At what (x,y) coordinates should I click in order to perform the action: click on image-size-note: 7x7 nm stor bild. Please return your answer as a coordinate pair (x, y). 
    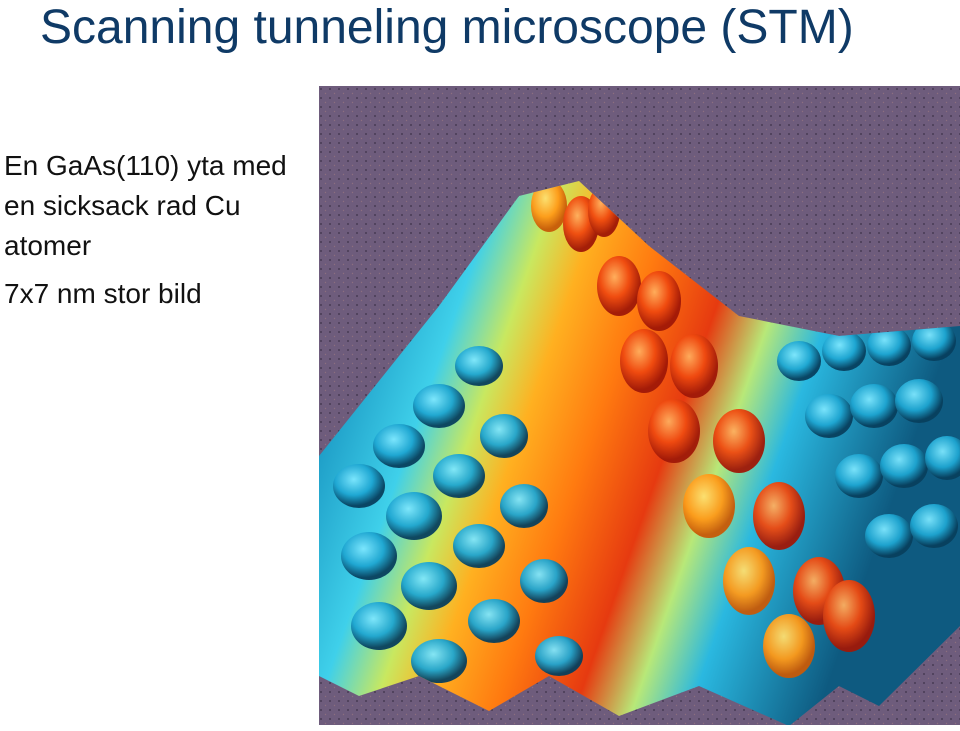
    Looking at the image, I should click on (103, 293).